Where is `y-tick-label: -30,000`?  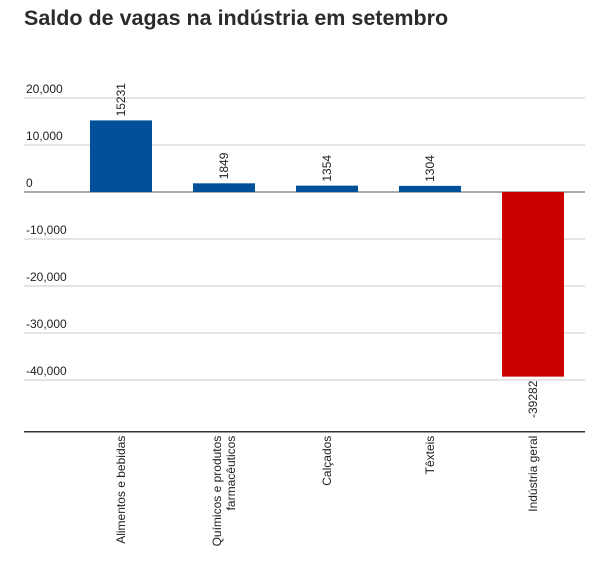
y-tick-label: -30,000 is located at coordinates (46, 324).